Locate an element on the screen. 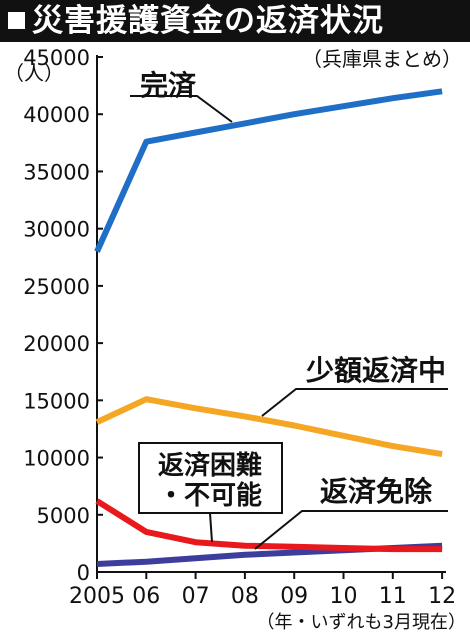  x-tick-label: 10 is located at coordinates (344, 596).